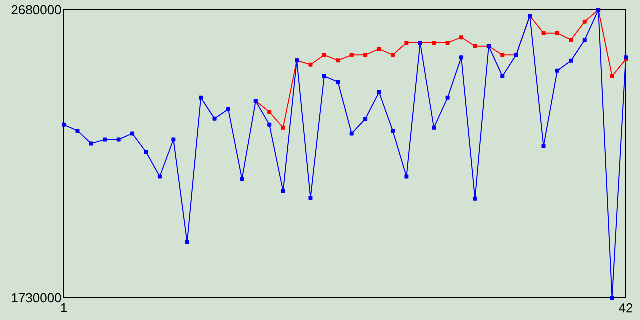  What do you see at coordinates (37, 10) in the screenshot?
I see `y-tick-label: 2680000` at bounding box center [37, 10].